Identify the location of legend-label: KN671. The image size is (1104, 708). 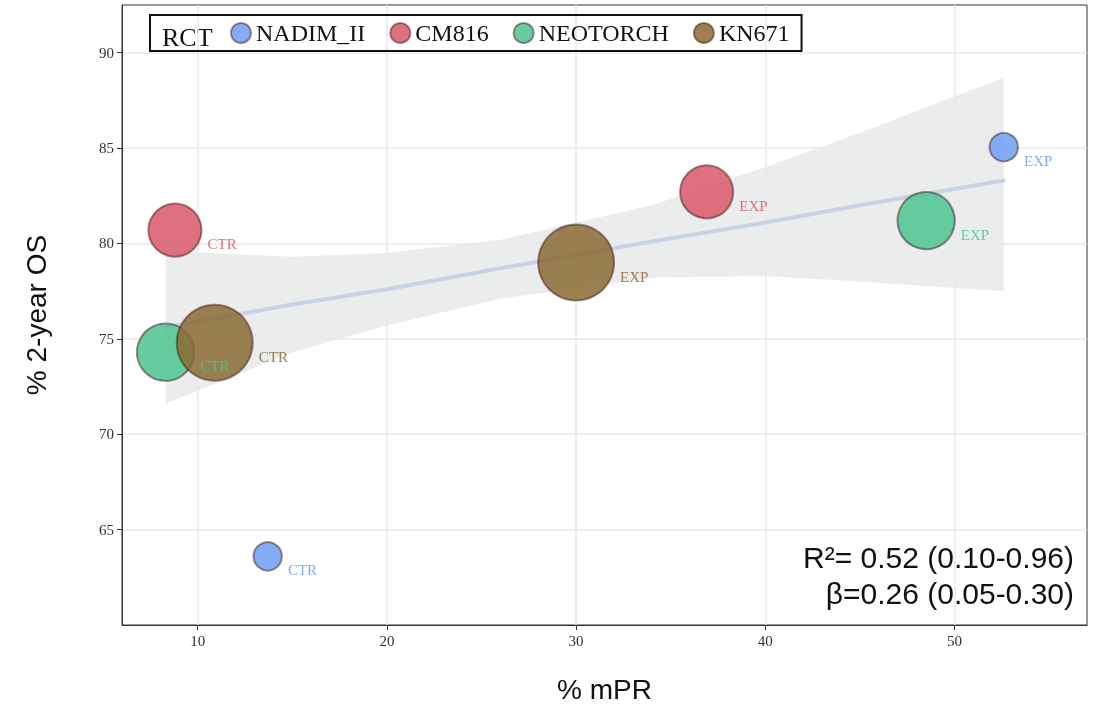
(754, 33).